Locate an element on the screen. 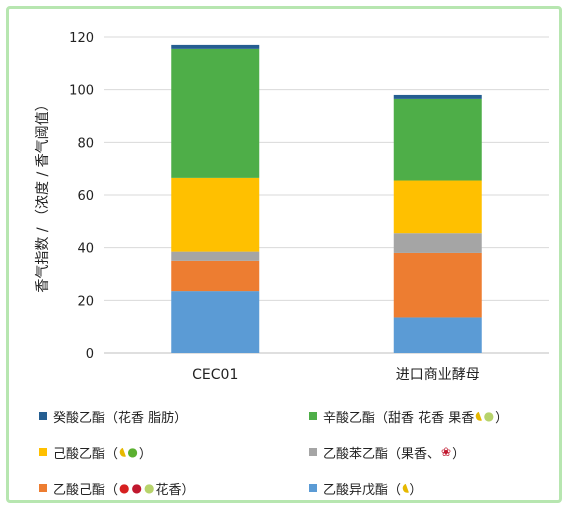 The image size is (572, 513). apple-g-icon: ● is located at coordinates (132, 452).